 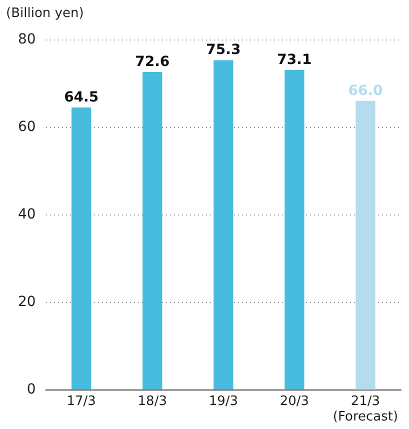 What do you see at coordinates (81, 401) in the screenshot?
I see `x-tick-label: 17/3` at bounding box center [81, 401].